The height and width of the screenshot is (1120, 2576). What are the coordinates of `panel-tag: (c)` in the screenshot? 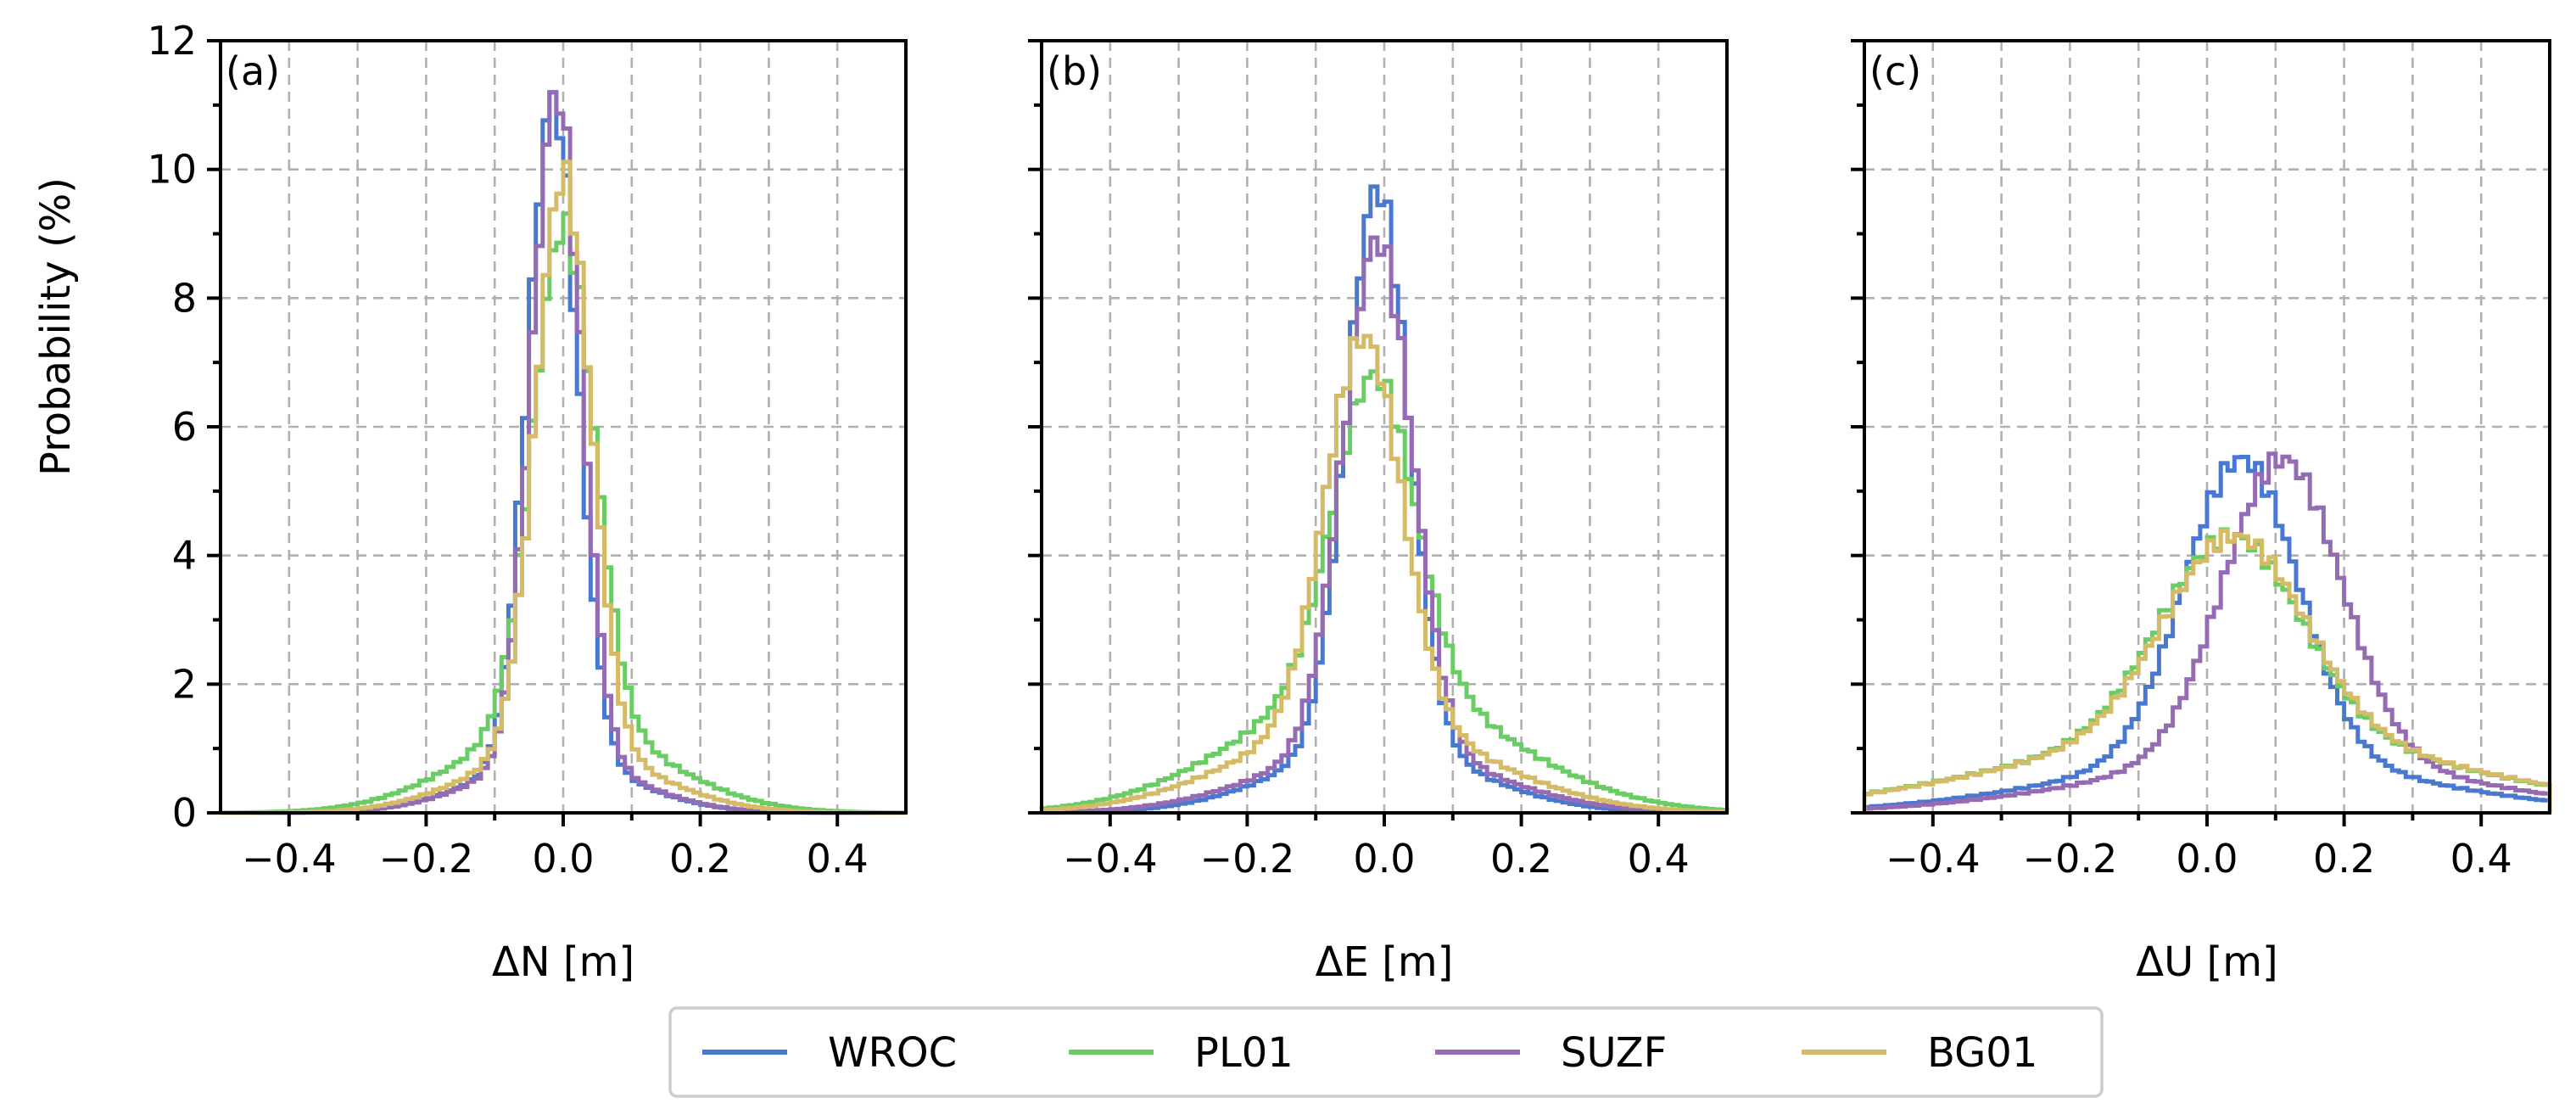 It's located at (1895, 71).